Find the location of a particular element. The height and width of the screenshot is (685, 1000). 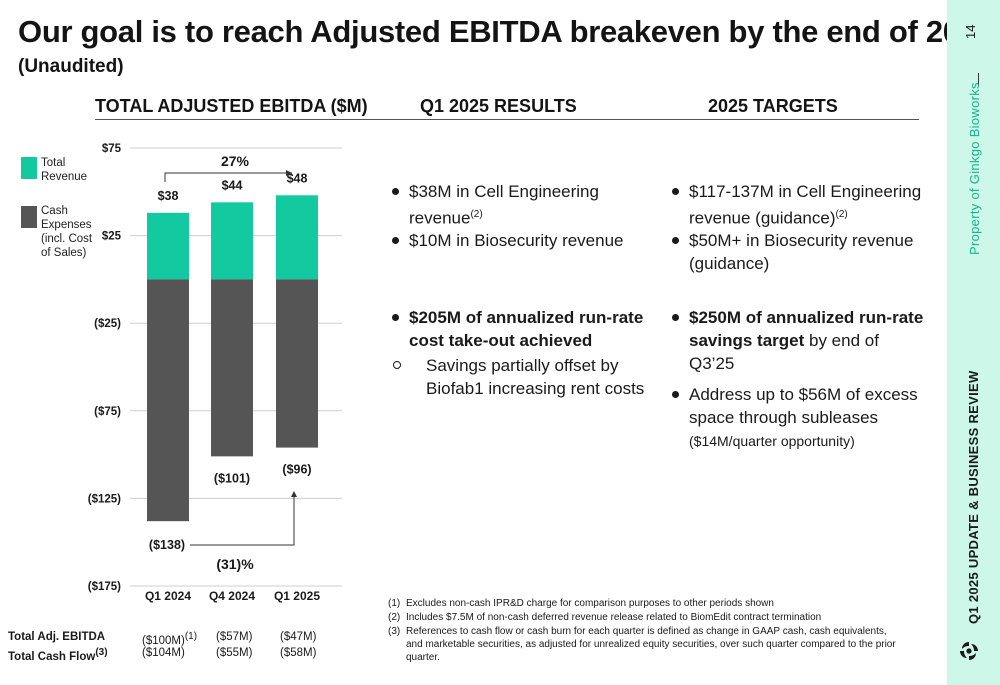

y-tick-label: $75 is located at coordinates (112, 149).